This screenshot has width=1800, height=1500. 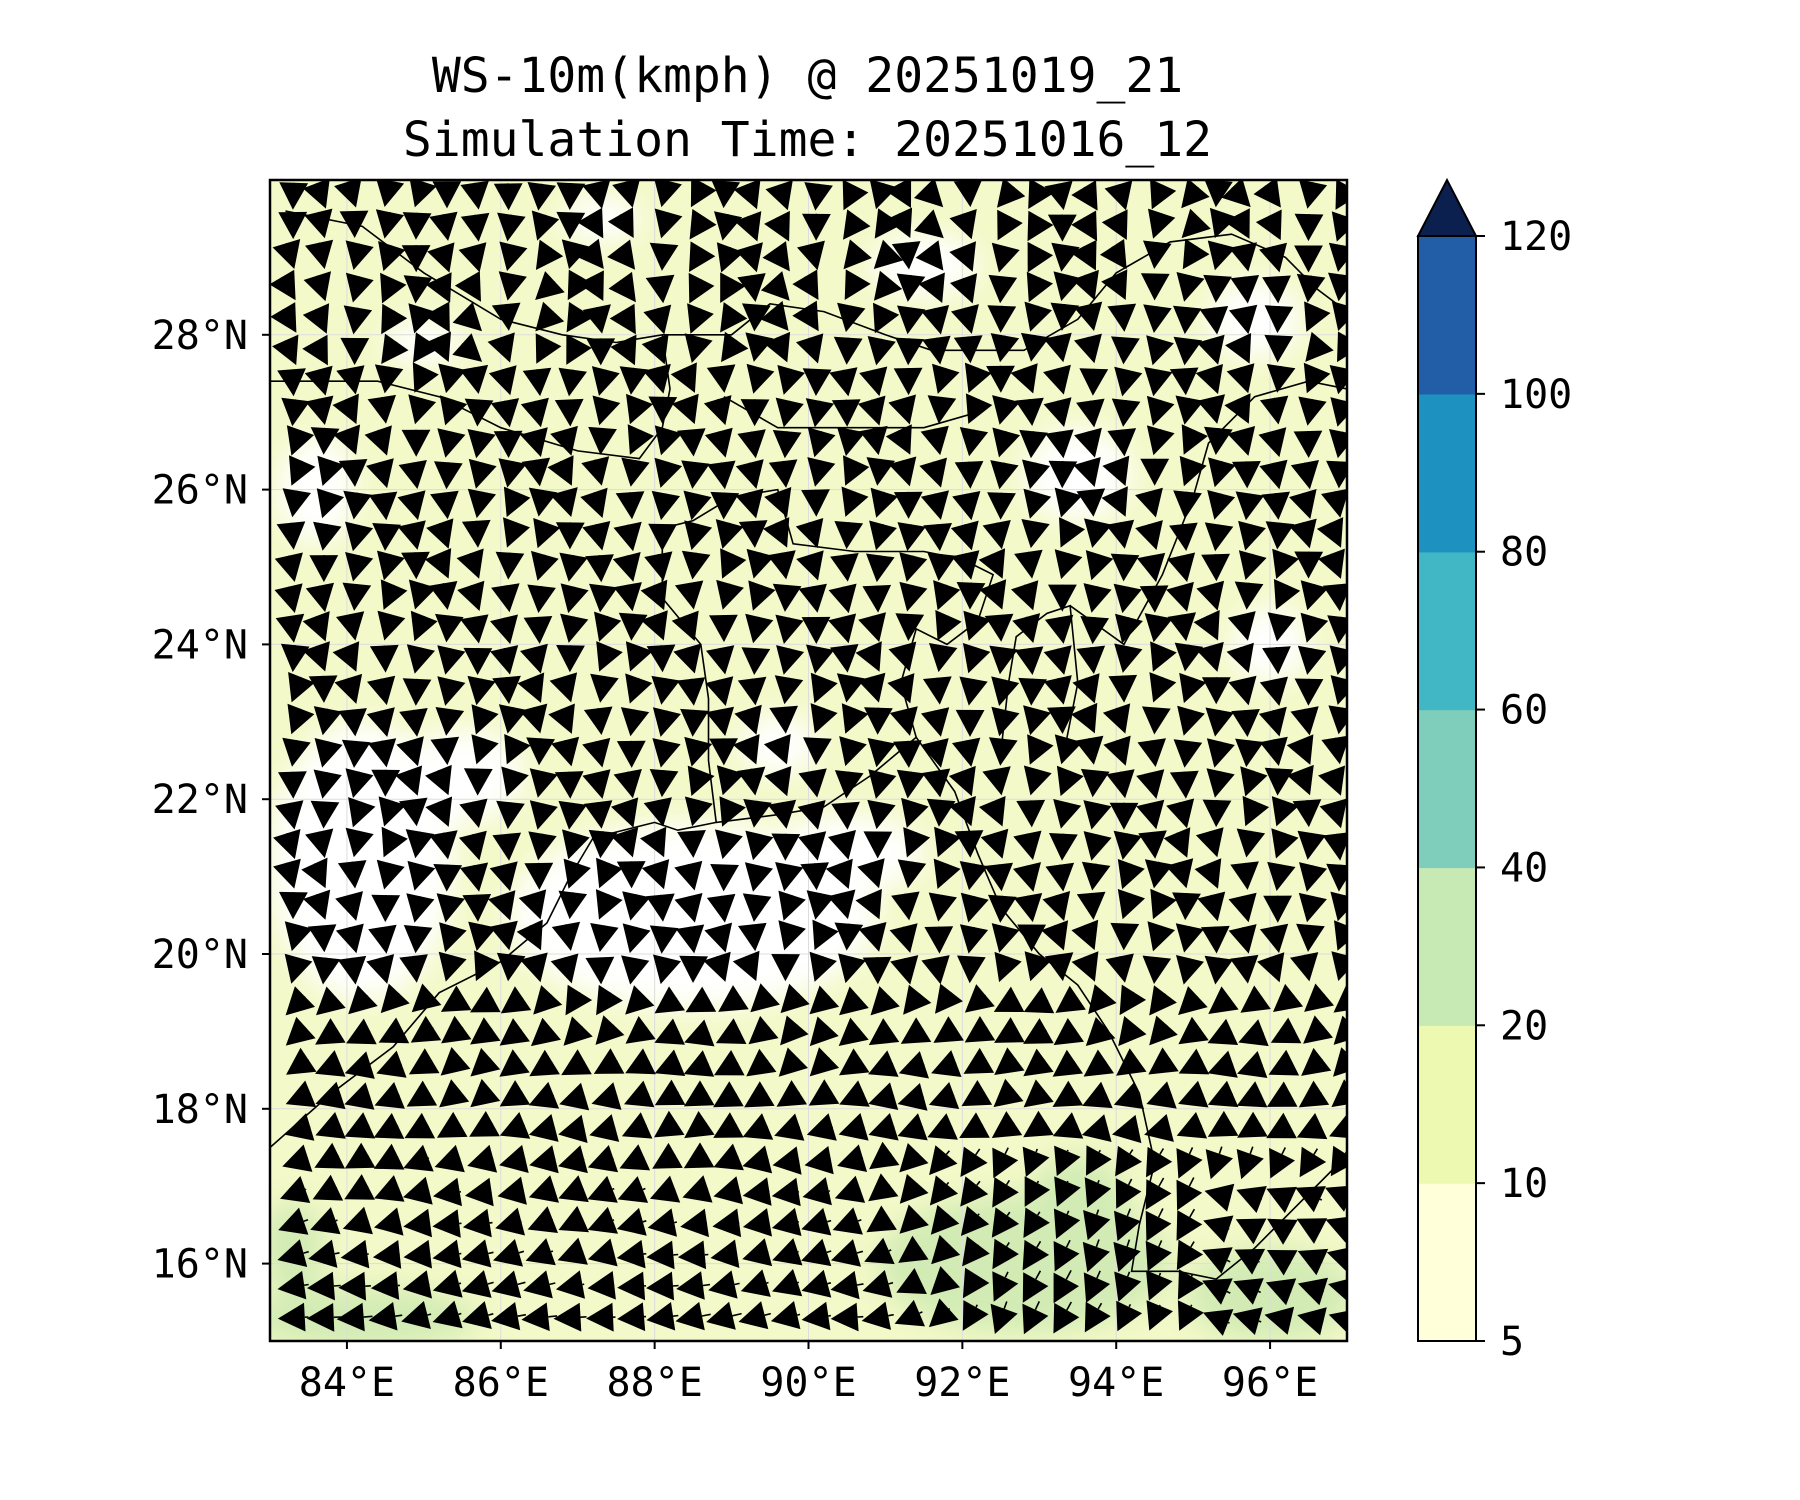 I want to click on lat-tick-label: 18°N, so click(x=200, y=1110).